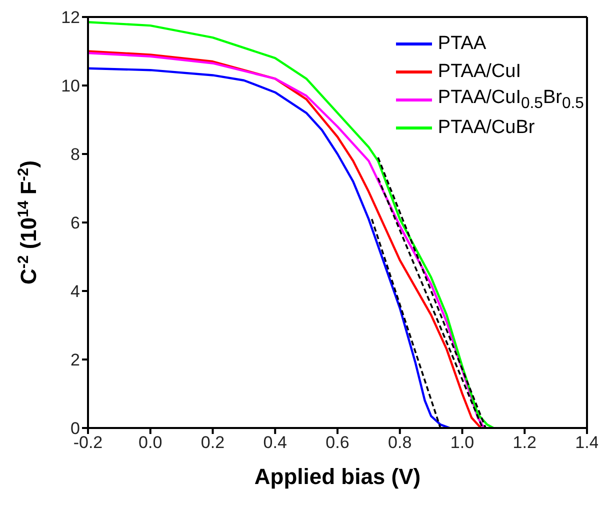 This screenshot has height=505, width=605. What do you see at coordinates (338, 442) in the screenshot?
I see `x-tick-label: 0.6` at bounding box center [338, 442].